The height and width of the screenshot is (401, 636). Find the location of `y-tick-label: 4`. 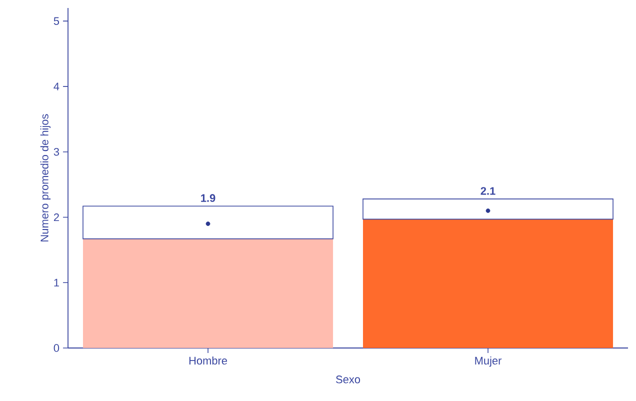

y-tick-label: 4 is located at coordinates (57, 86).